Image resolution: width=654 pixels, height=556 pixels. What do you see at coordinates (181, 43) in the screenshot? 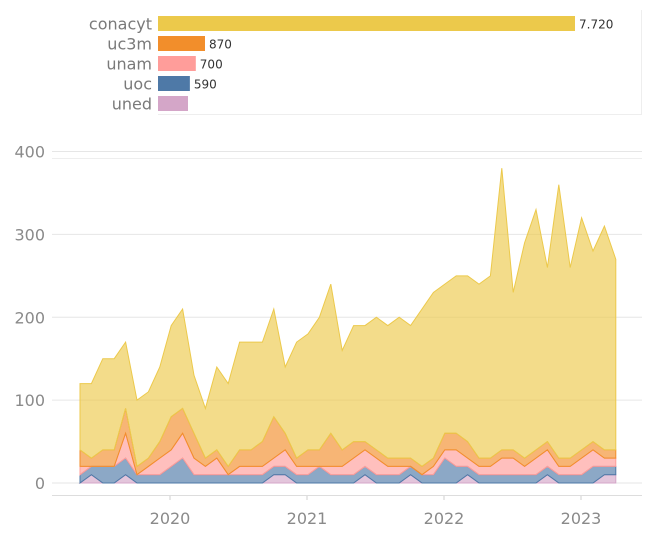
I see `bar-uc3m` at bounding box center [181, 43].